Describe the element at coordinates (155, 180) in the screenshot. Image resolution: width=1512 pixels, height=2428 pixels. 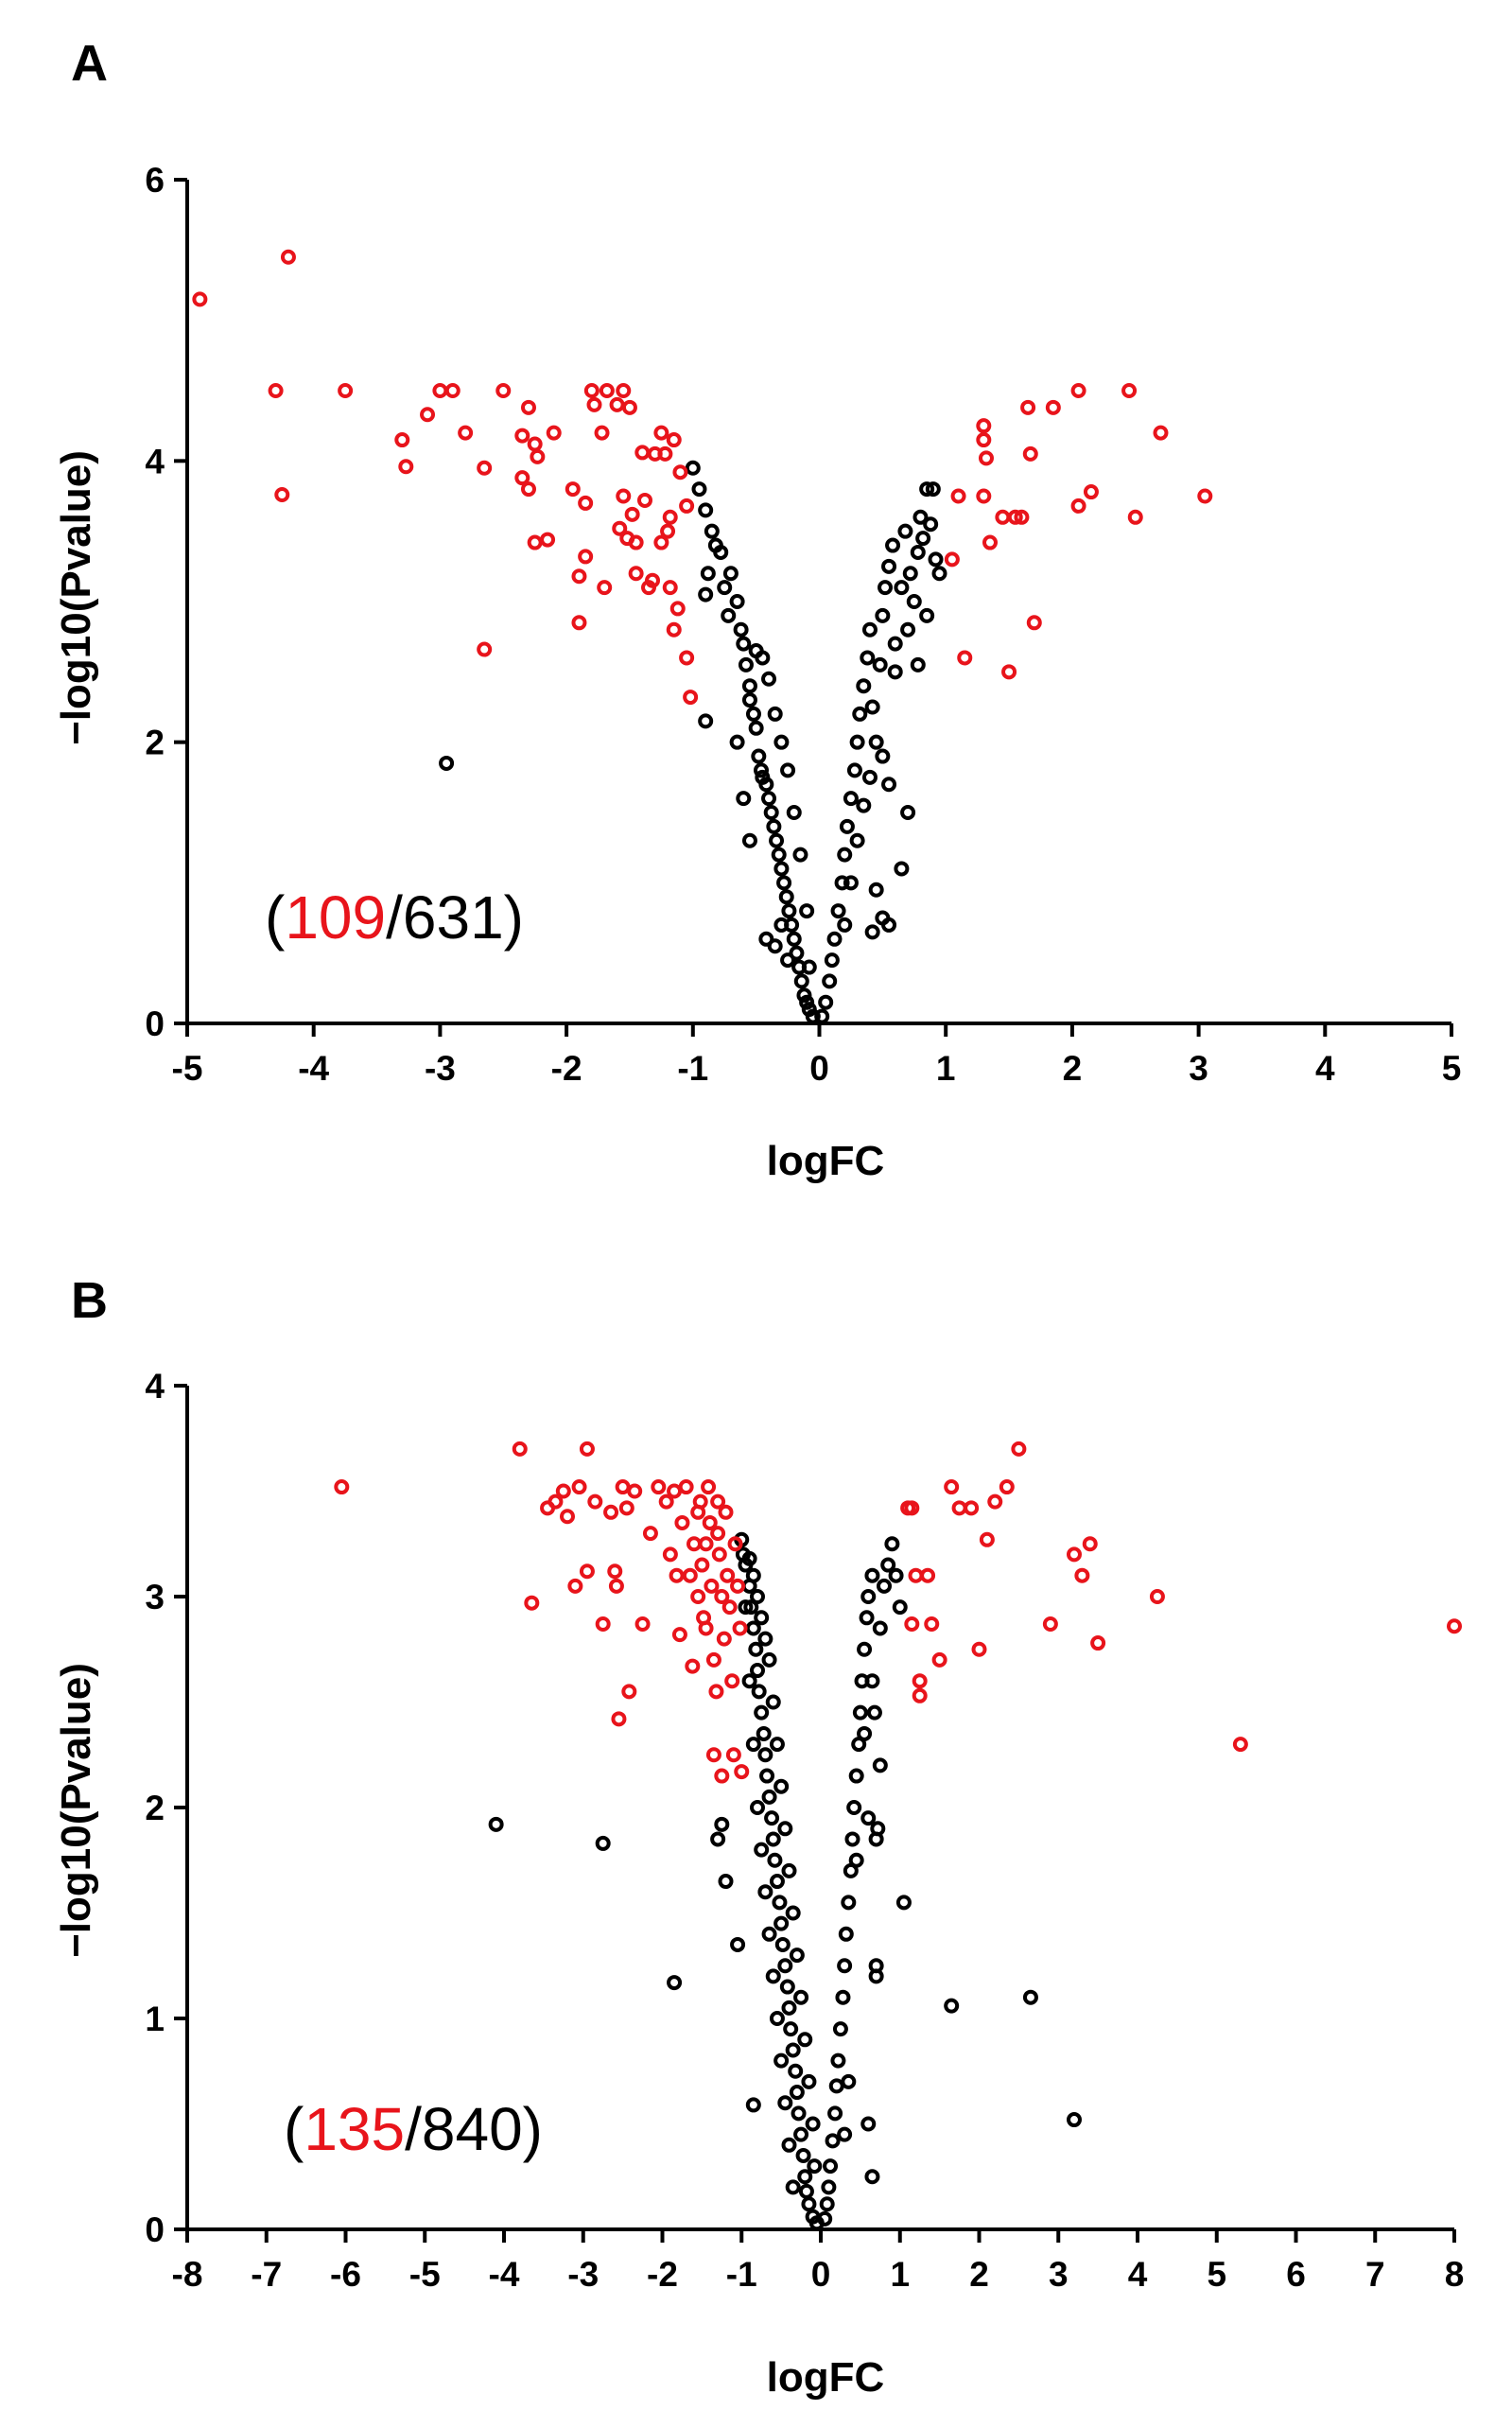
I see `panel-a-y-tick-label: 6` at that location.